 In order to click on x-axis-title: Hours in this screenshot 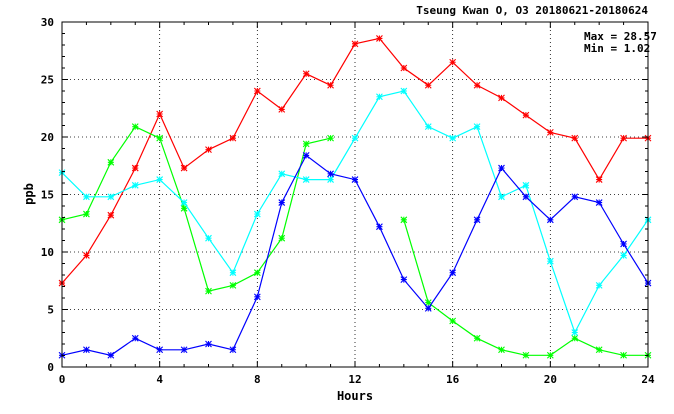, I will do `click(355, 396)`.